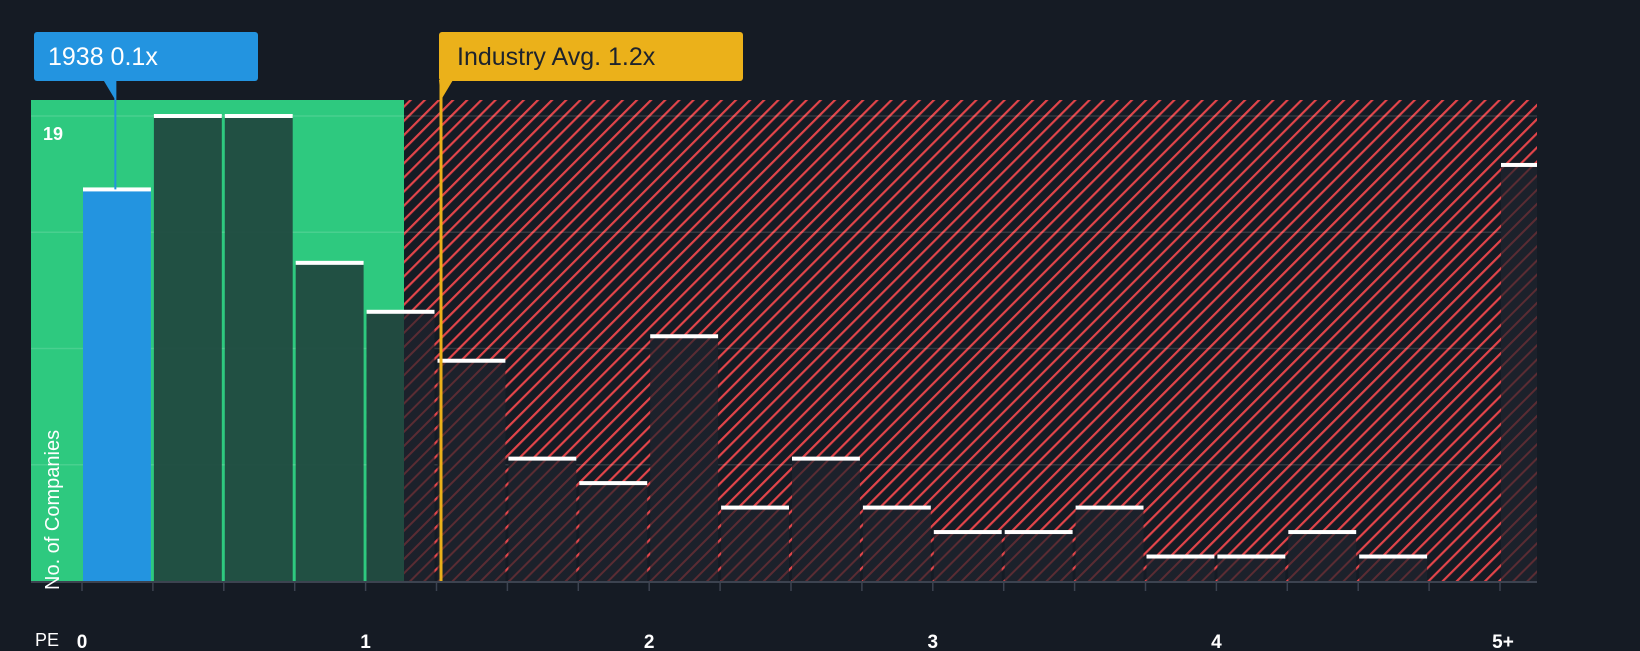 Image resolution: width=1640 pixels, height=651 pixels. What do you see at coordinates (1503, 641) in the screenshot?
I see `x-tick-label: 5+` at bounding box center [1503, 641].